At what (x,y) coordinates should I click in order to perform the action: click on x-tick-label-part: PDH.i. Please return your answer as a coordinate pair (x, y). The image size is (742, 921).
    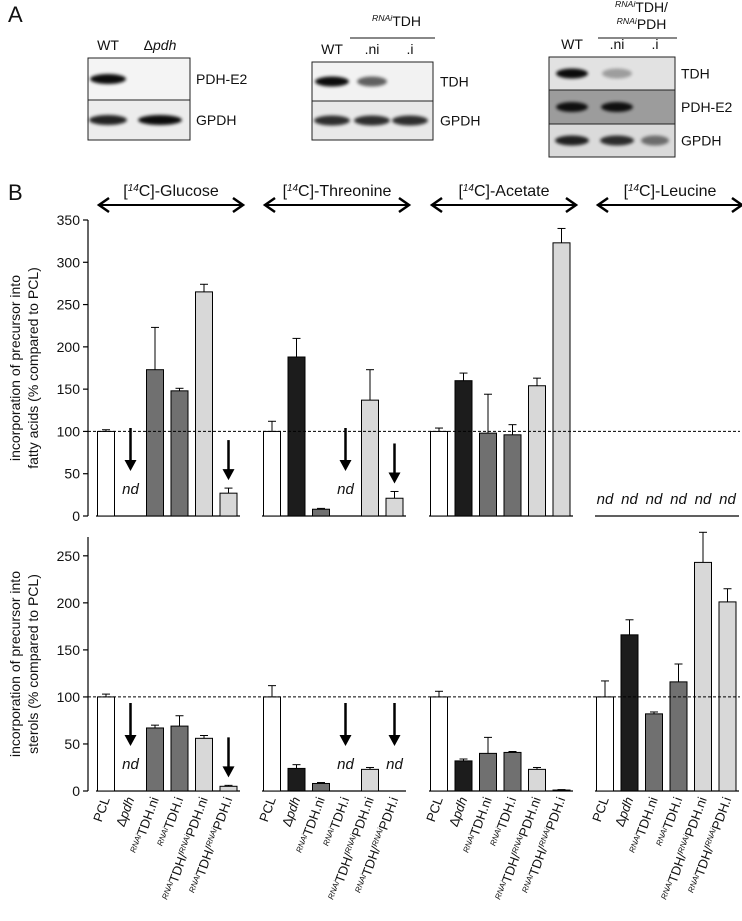
    Looking at the image, I should click on (223, 813).